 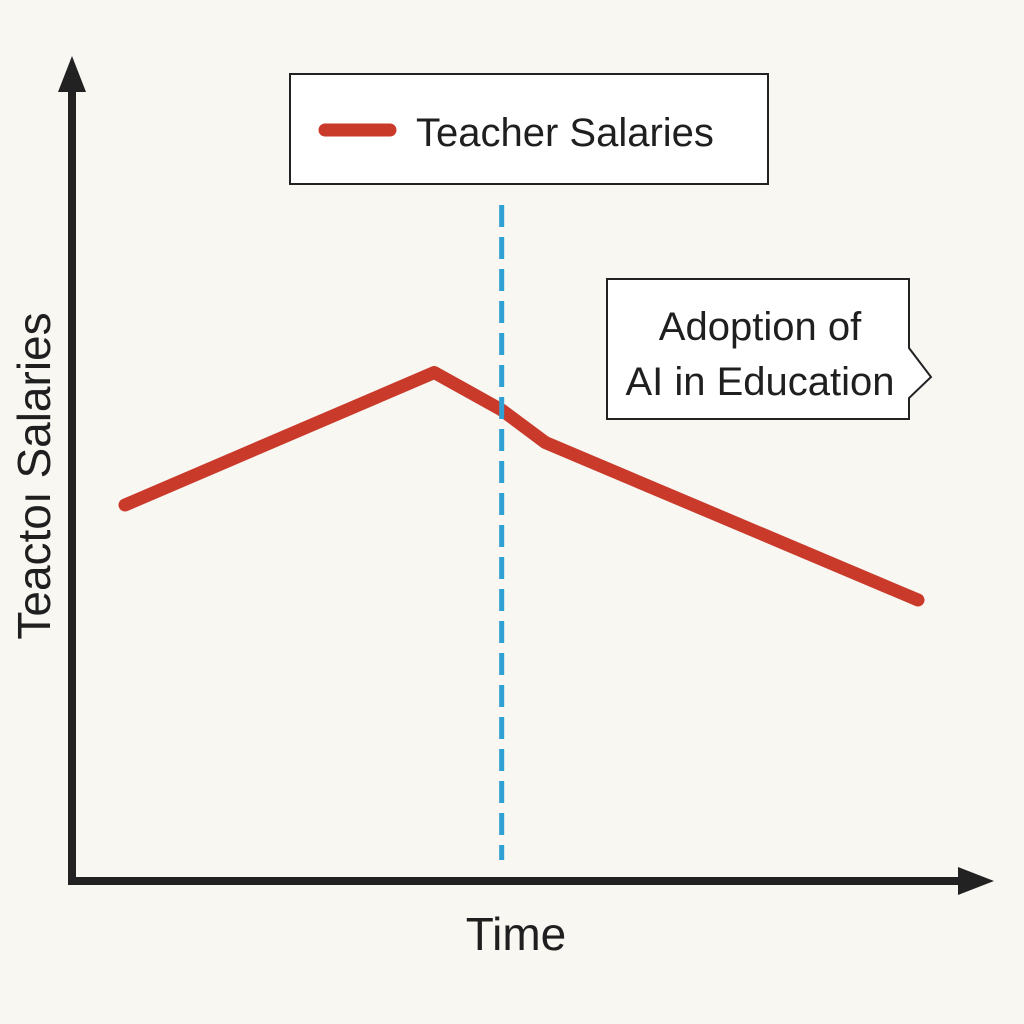 What do you see at coordinates (976, 881) in the screenshot?
I see `x-axis-arrow-icon` at bounding box center [976, 881].